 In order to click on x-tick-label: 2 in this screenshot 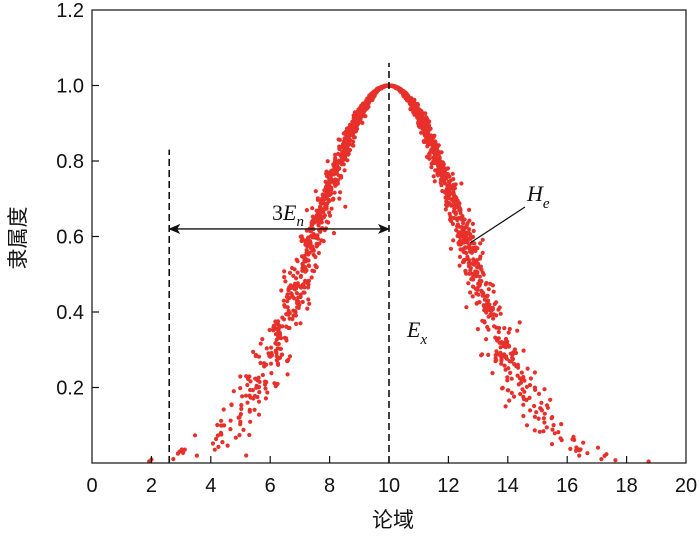, I will do `click(151, 486)`.